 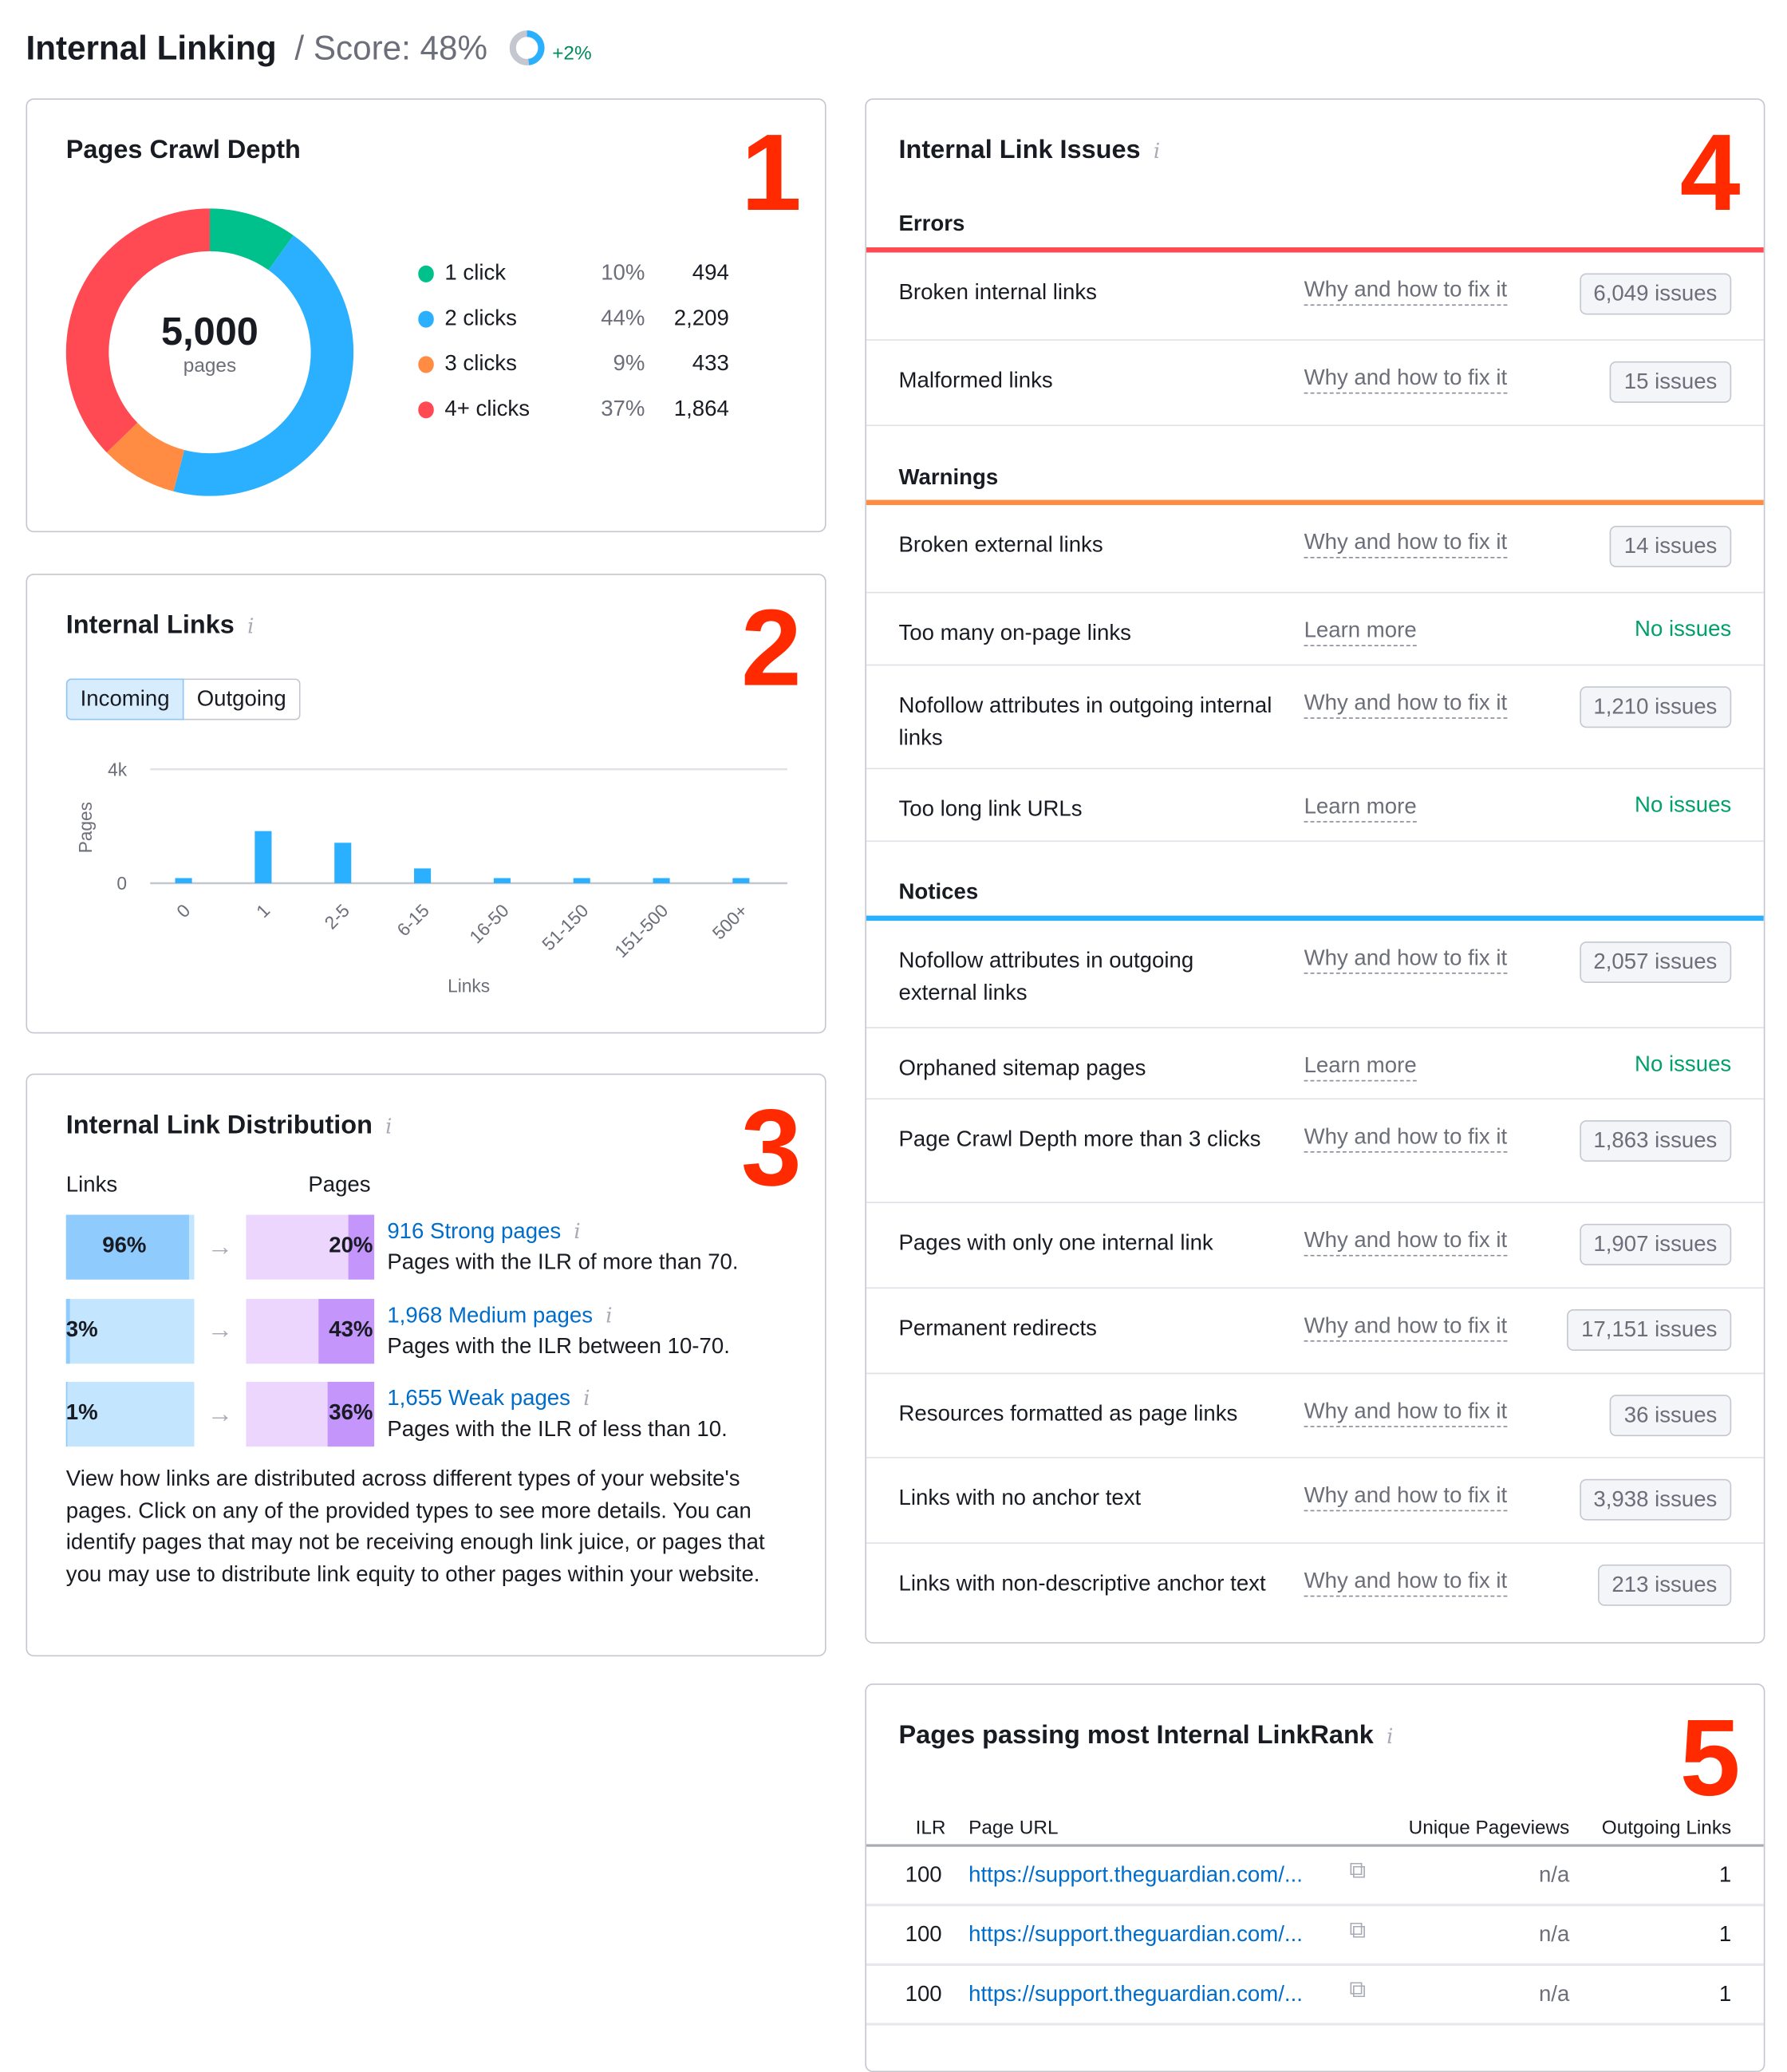 What do you see at coordinates (1554, 1994) in the screenshot?
I see `unique-pageviews: n/a` at bounding box center [1554, 1994].